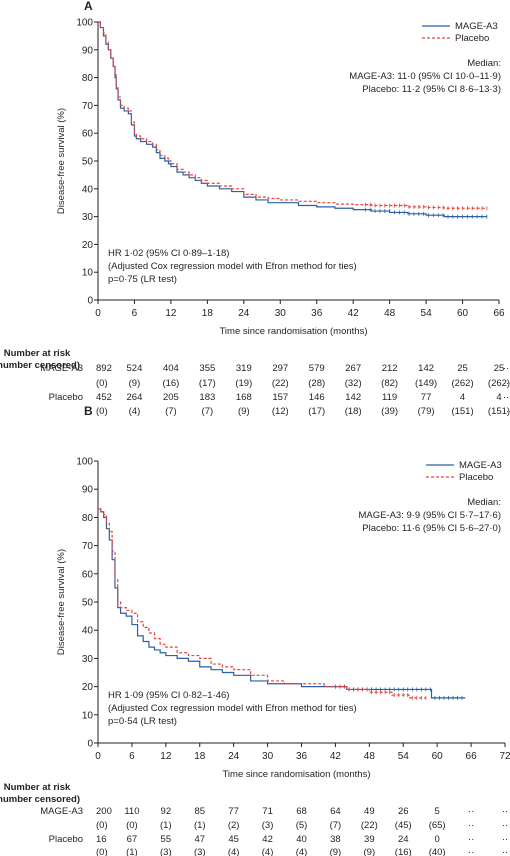 Image resolution: width=510 pixels, height=856 pixels. What do you see at coordinates (354, 313) in the screenshot?
I see `x-tick-label: 42` at bounding box center [354, 313].